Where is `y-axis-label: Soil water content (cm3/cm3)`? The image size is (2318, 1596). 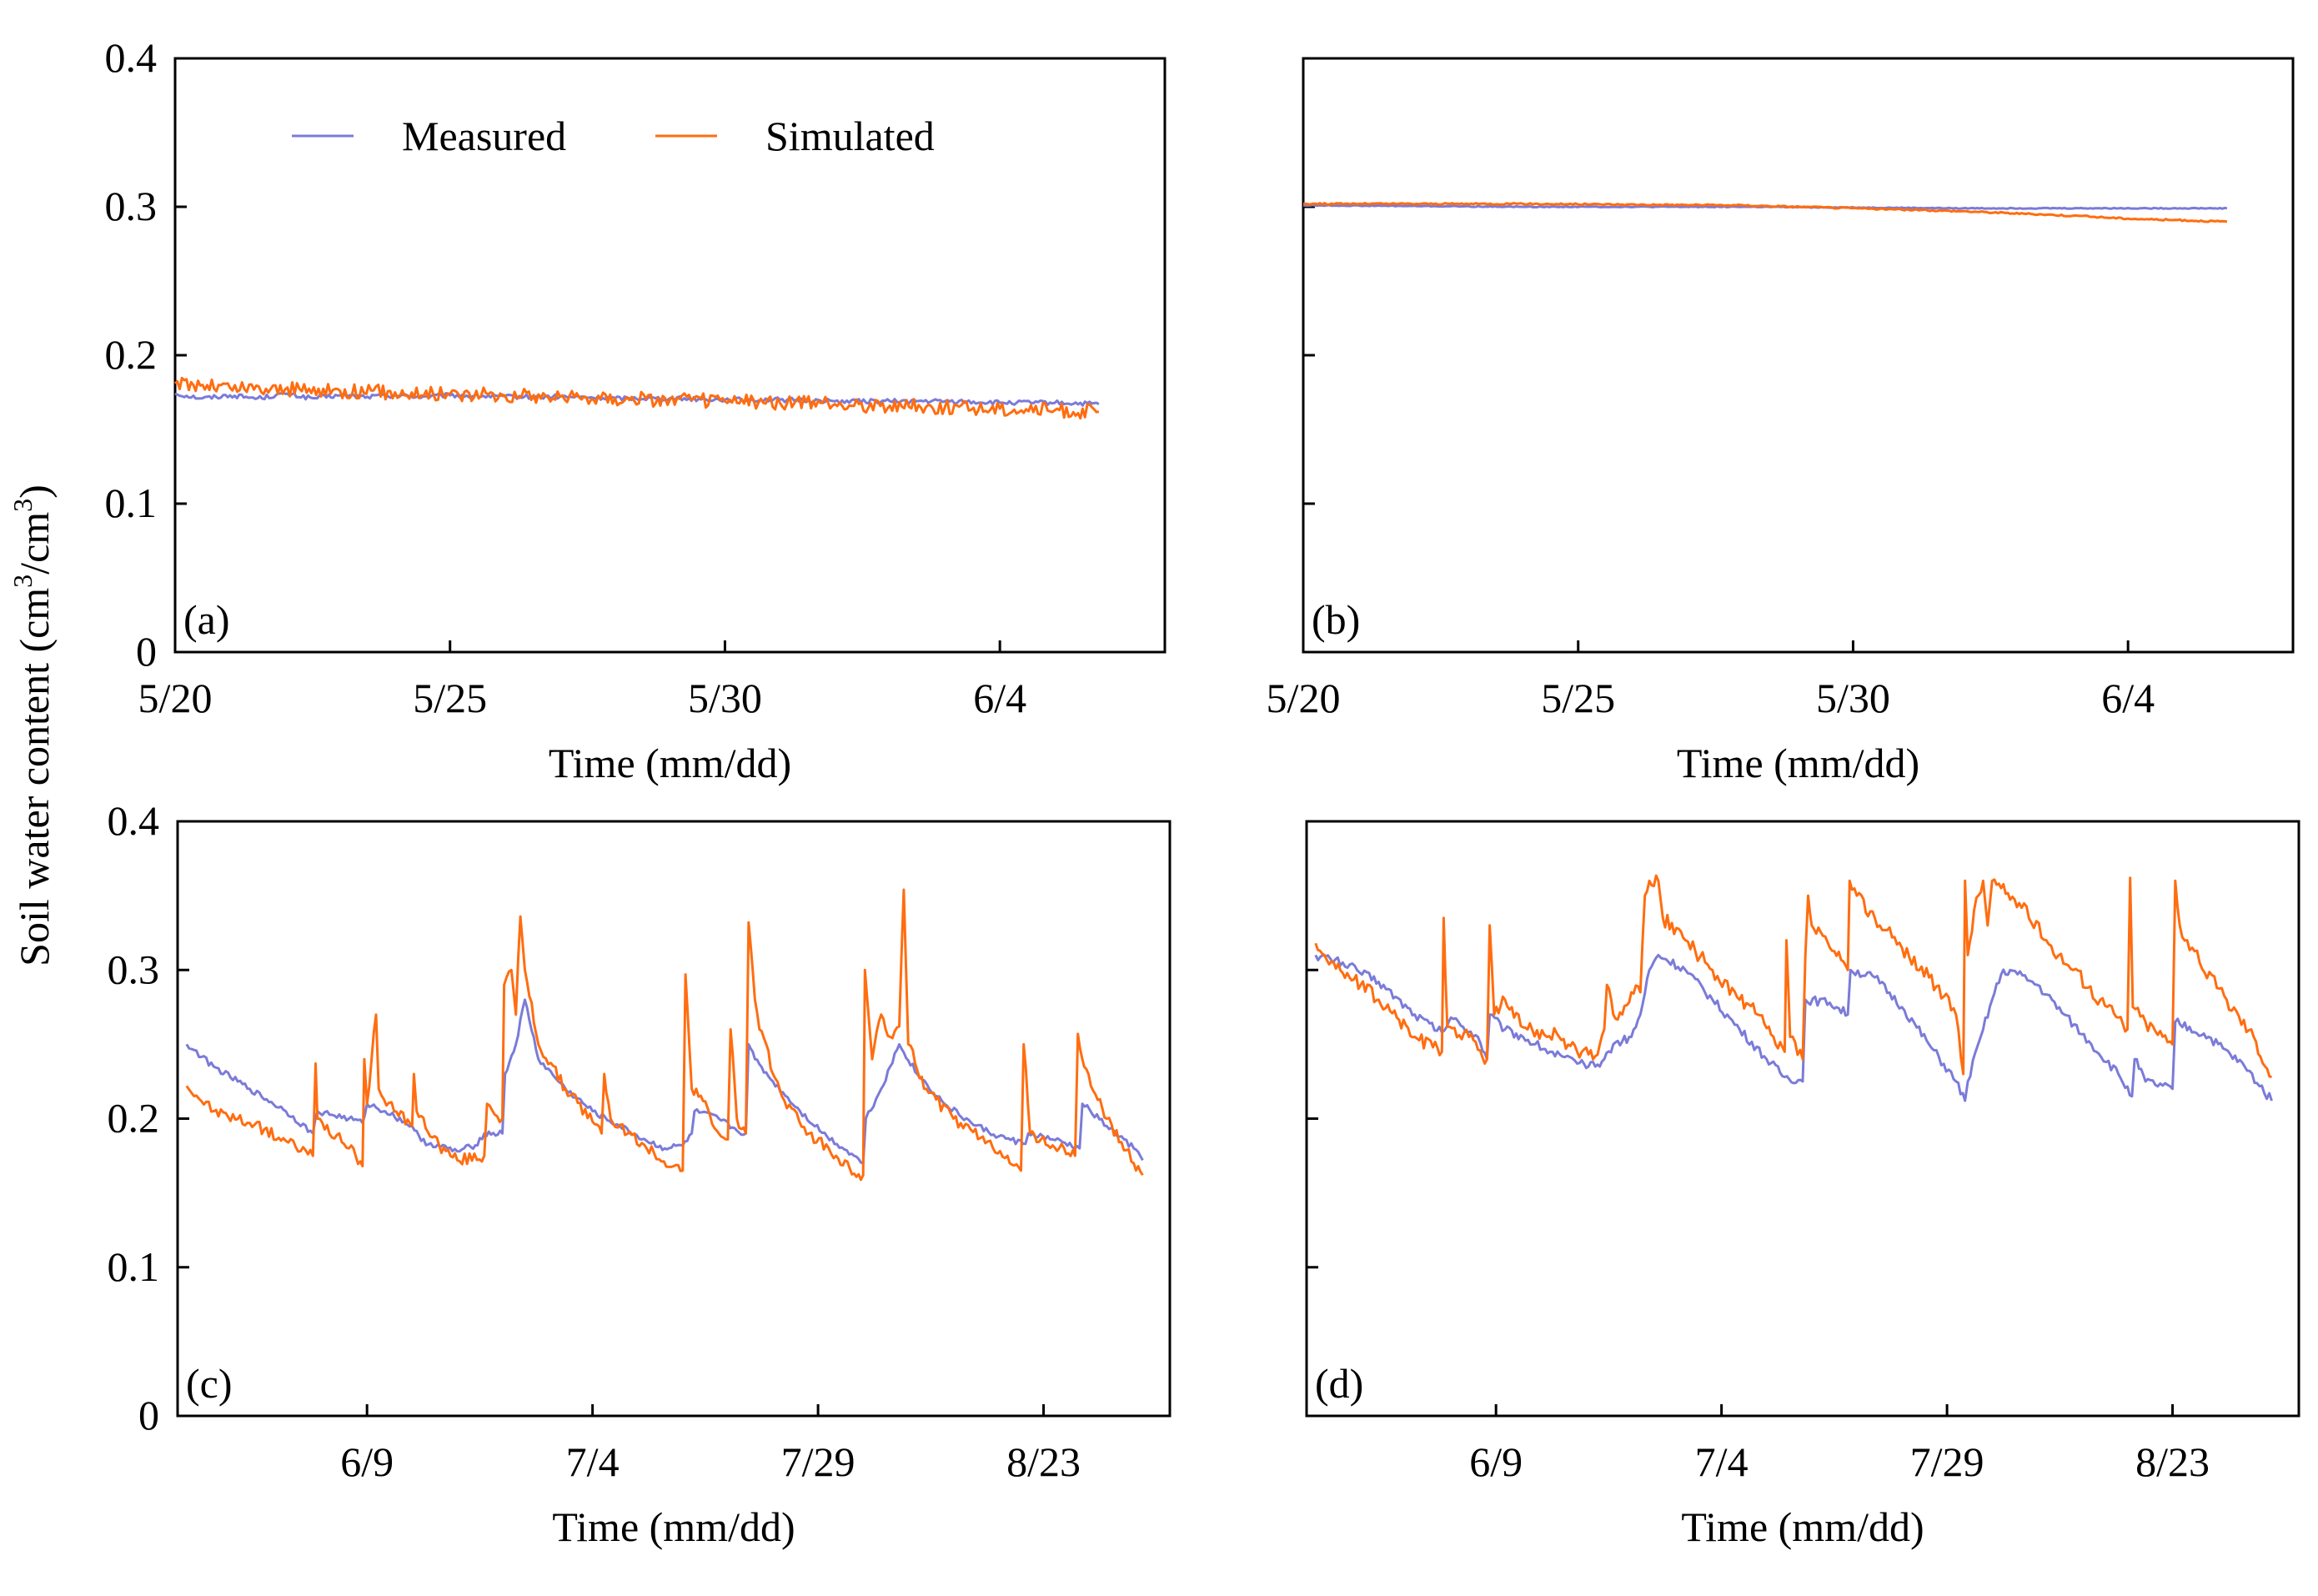
y-axis-label: Soil water content (cm3/cm3) is located at coordinates (33, 725).